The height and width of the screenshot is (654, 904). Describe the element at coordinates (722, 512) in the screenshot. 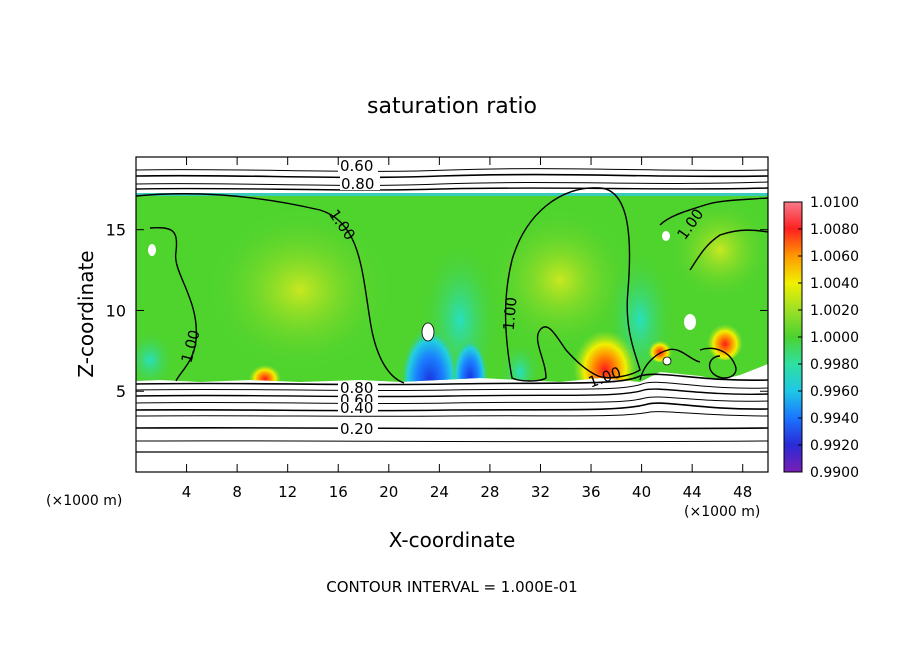

I see `x-unit-label: (×1000 m)` at that location.